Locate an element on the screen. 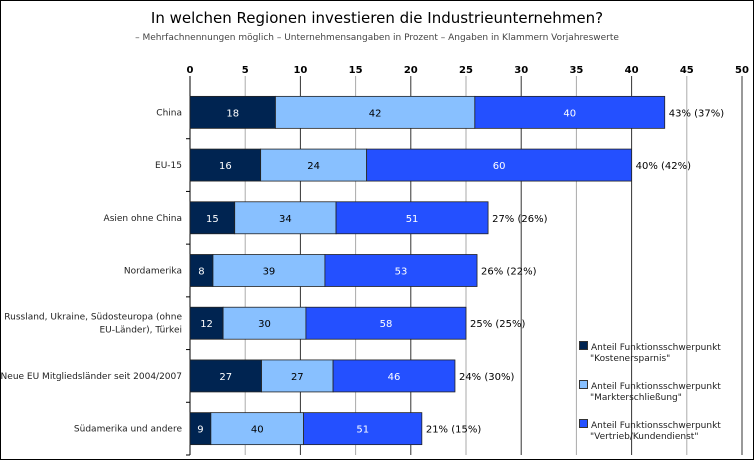 Image resolution: width=754 pixels, height=460 pixels. total-label: 43% (37%) is located at coordinates (697, 113).